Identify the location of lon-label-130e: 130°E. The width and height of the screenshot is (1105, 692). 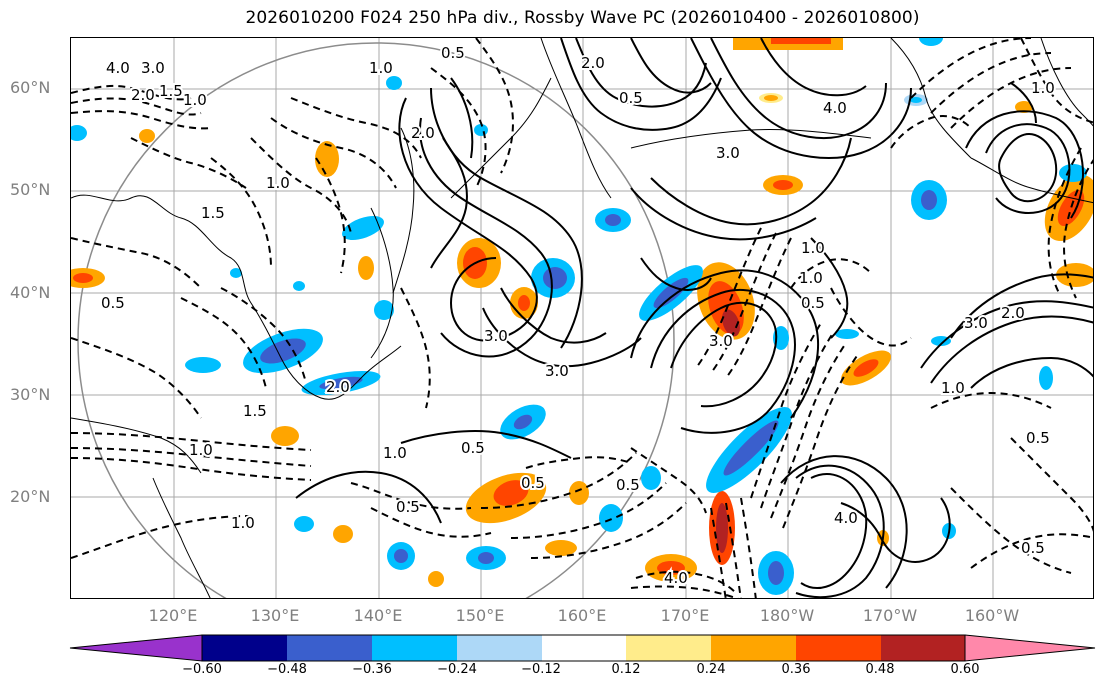
(275, 615).